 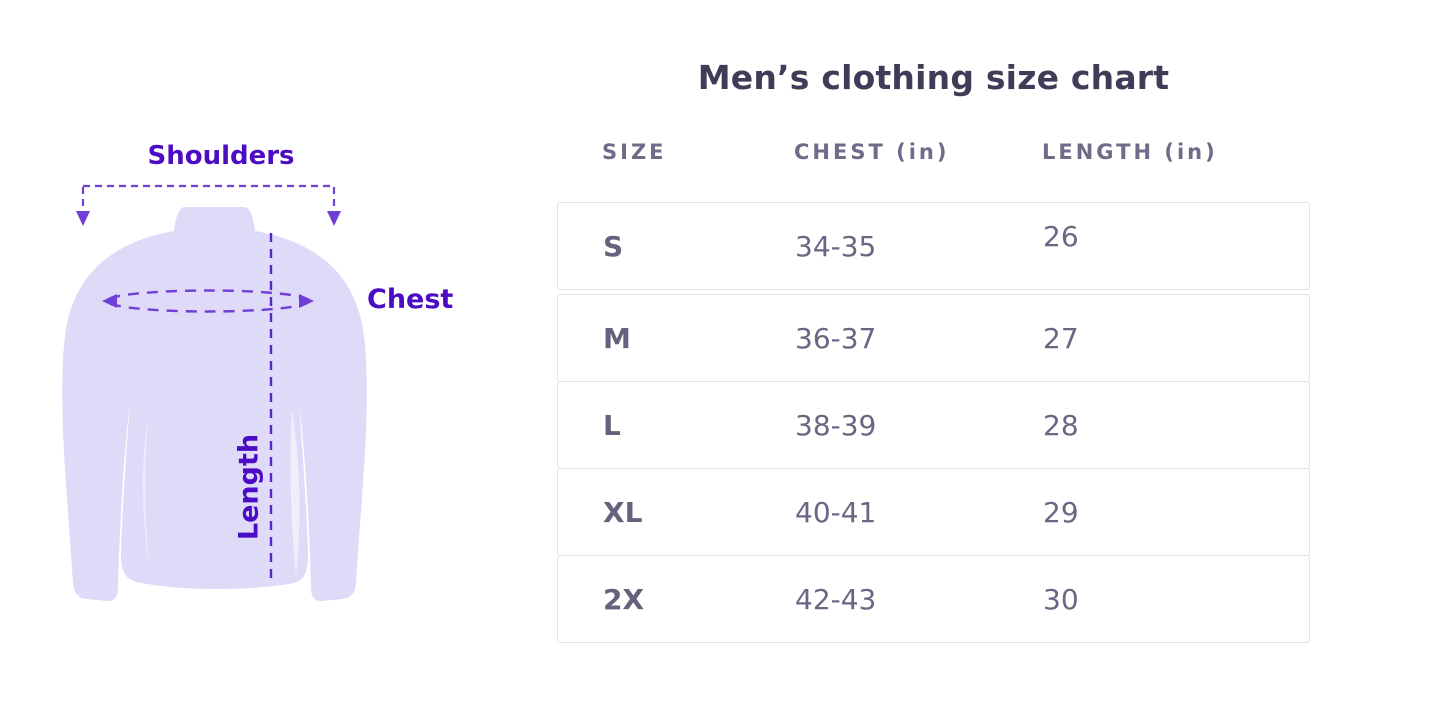 I want to click on table-header-row: SIZE CHEST (in) LENGTH (in), so click(x=933, y=152).